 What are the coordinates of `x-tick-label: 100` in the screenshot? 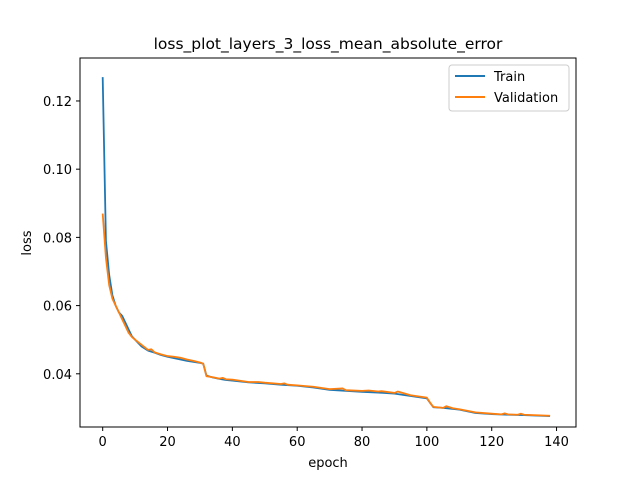 It's located at (426, 442).